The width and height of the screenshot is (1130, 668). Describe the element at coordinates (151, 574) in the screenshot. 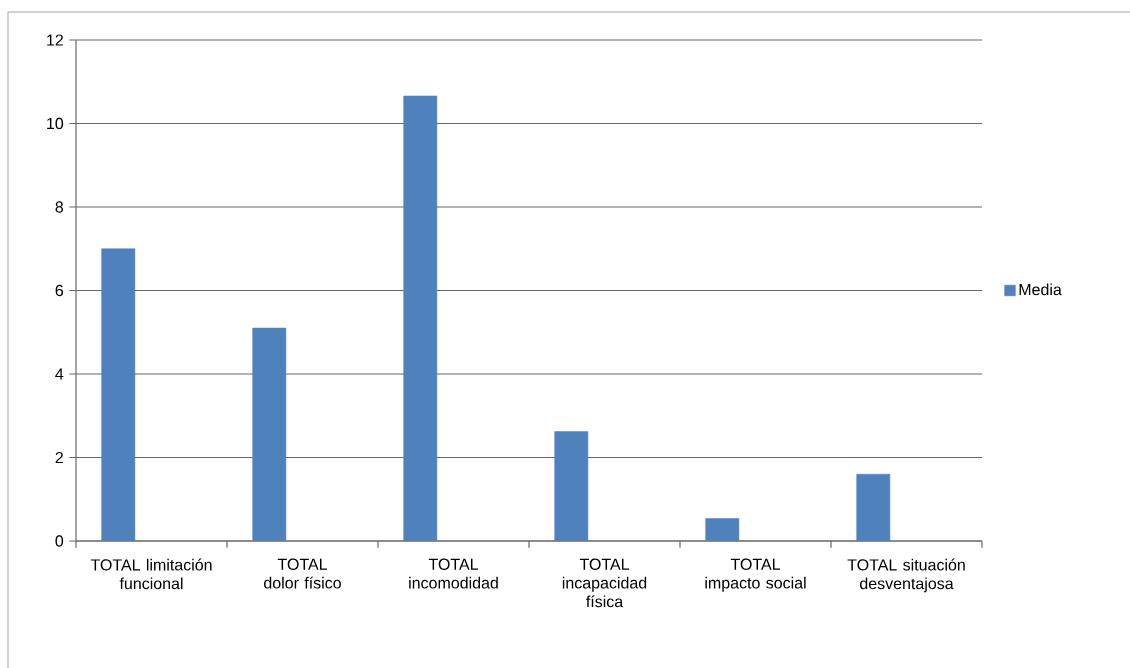

I see `x-tick-label: TOTAL limitación funcional` at that location.